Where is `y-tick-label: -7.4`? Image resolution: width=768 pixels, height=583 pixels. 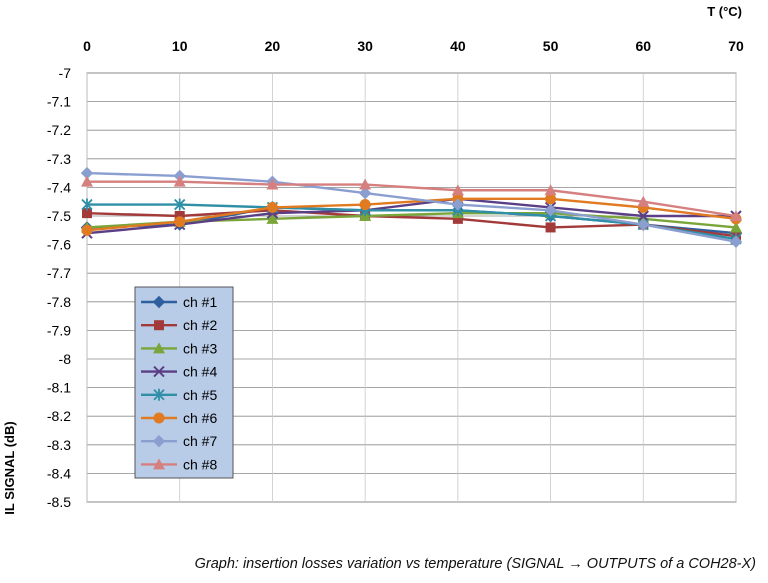 y-tick-label: -7.4 is located at coordinates (59, 187).